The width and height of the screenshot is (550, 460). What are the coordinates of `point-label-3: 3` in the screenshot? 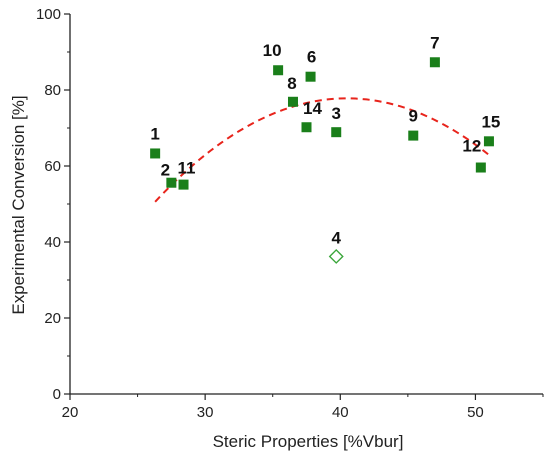 It's located at (335, 113).